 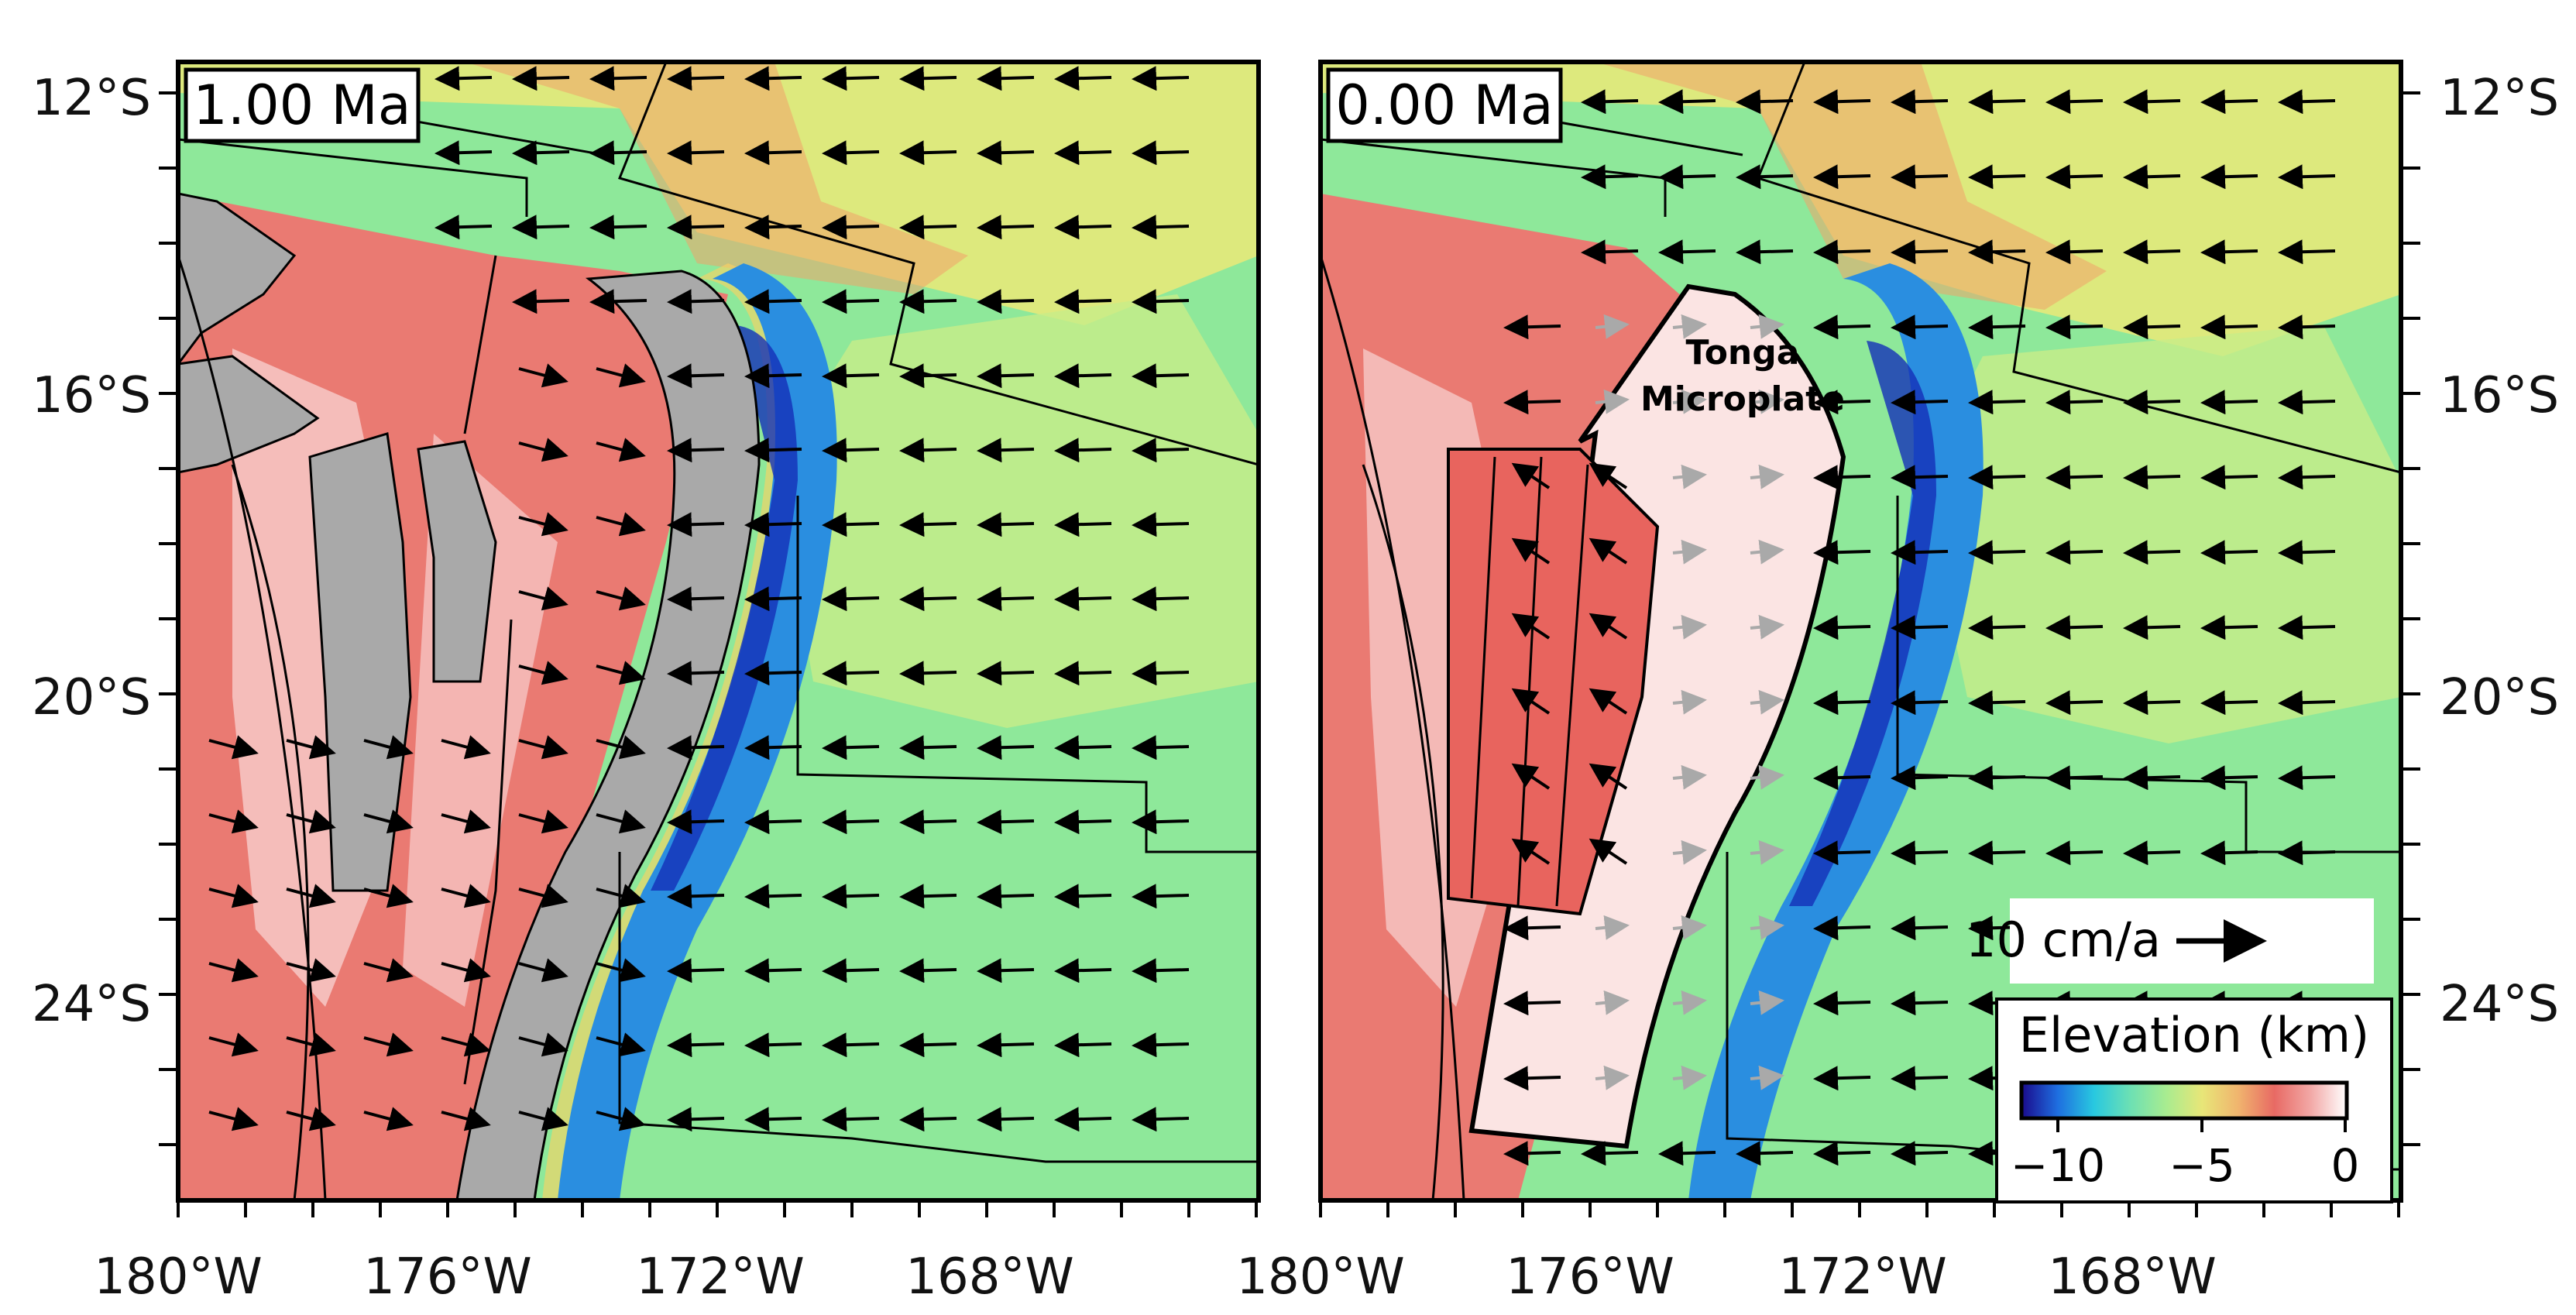 What do you see at coordinates (2063, 940) in the screenshot?
I see `velocity-scale-label: 10 cm/a` at bounding box center [2063, 940].